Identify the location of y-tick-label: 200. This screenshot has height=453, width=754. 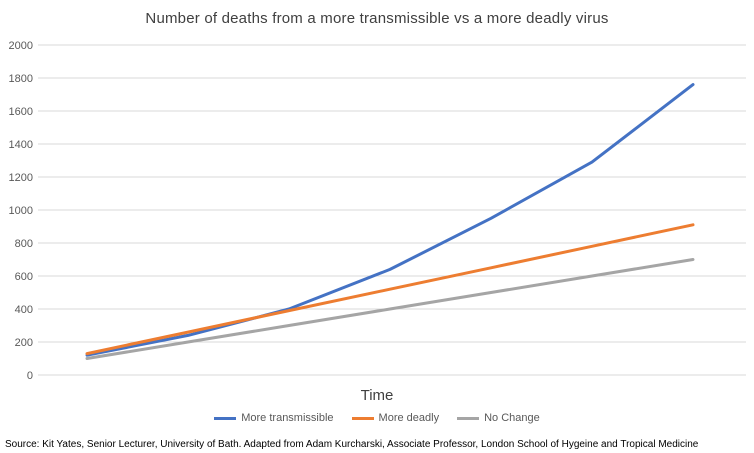
(24, 343).